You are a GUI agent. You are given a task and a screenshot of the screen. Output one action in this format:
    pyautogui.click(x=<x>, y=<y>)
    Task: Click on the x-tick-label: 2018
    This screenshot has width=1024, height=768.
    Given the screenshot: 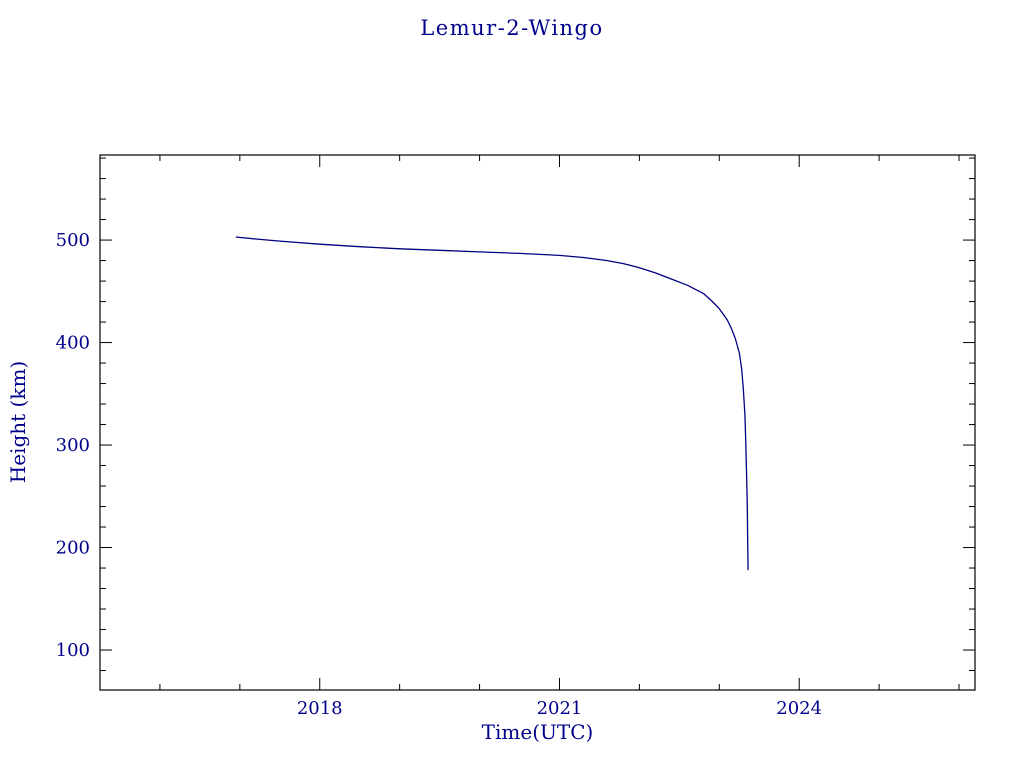 What is the action you would take?
    pyautogui.click(x=320, y=708)
    